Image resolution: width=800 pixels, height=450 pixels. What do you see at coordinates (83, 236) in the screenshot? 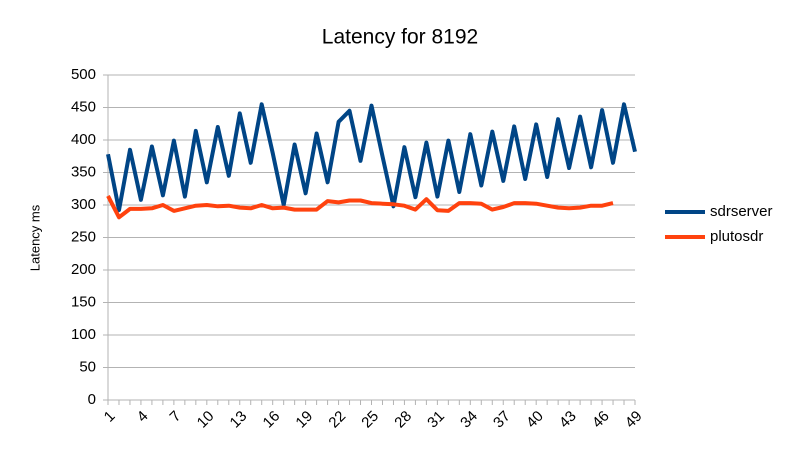
I see `y-tick-label: 250` at bounding box center [83, 236].